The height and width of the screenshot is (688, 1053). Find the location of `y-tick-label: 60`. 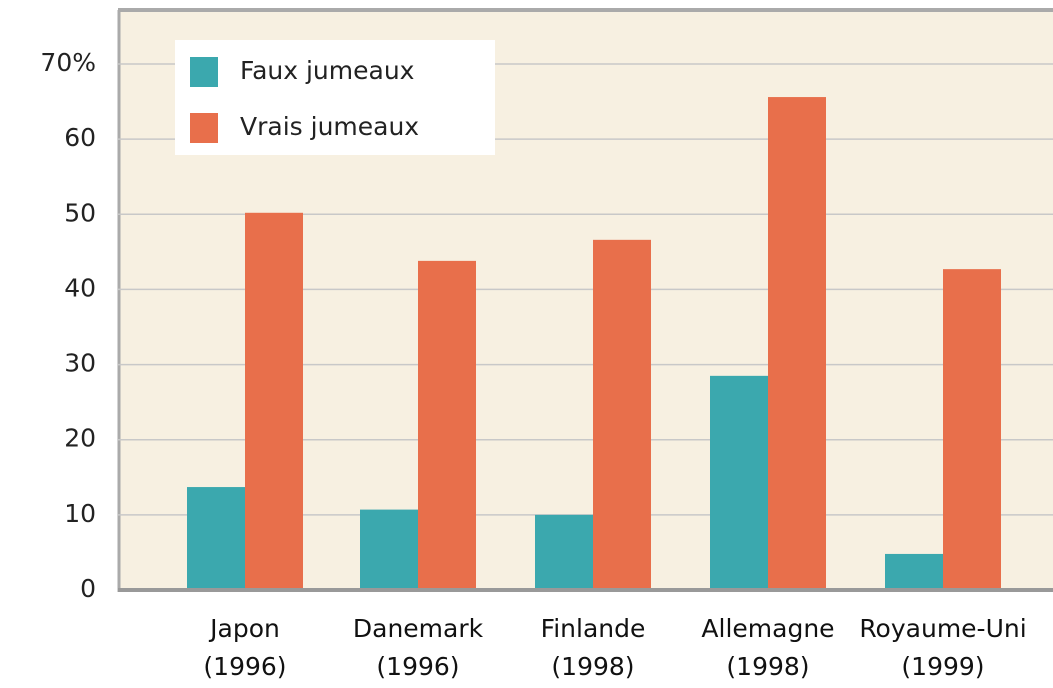

y-tick-label: 60 is located at coordinates (80, 137).